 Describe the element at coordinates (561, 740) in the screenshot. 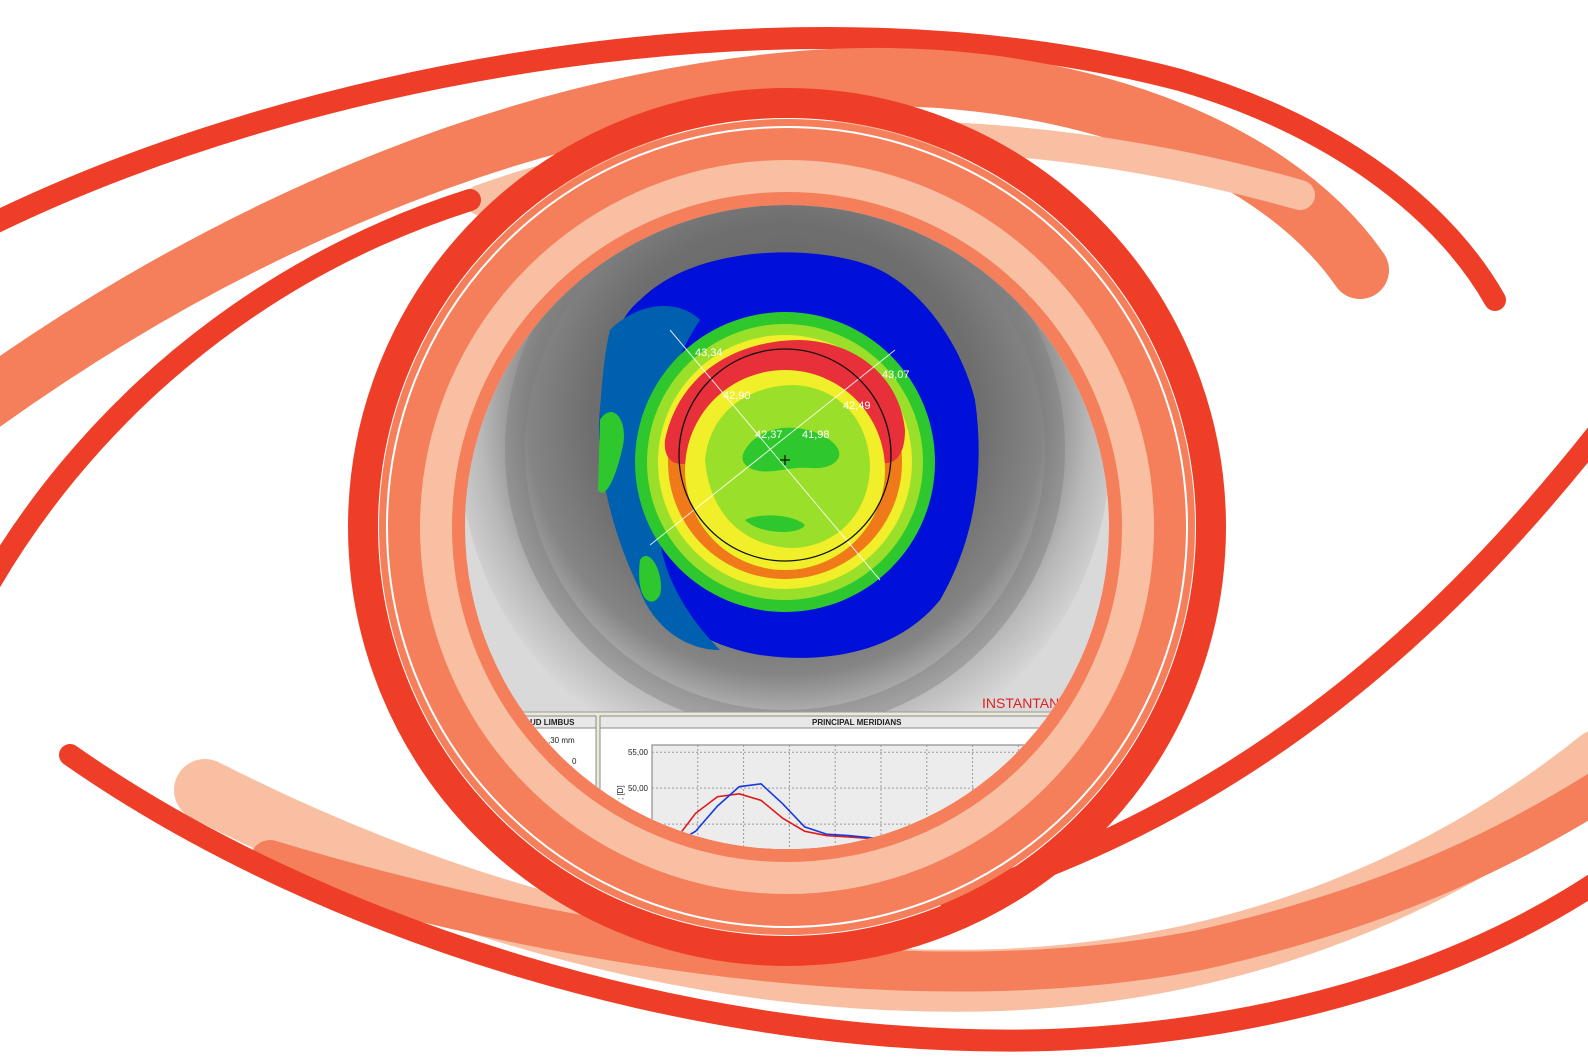

I see `left-panel-value: ,30 mm` at that location.